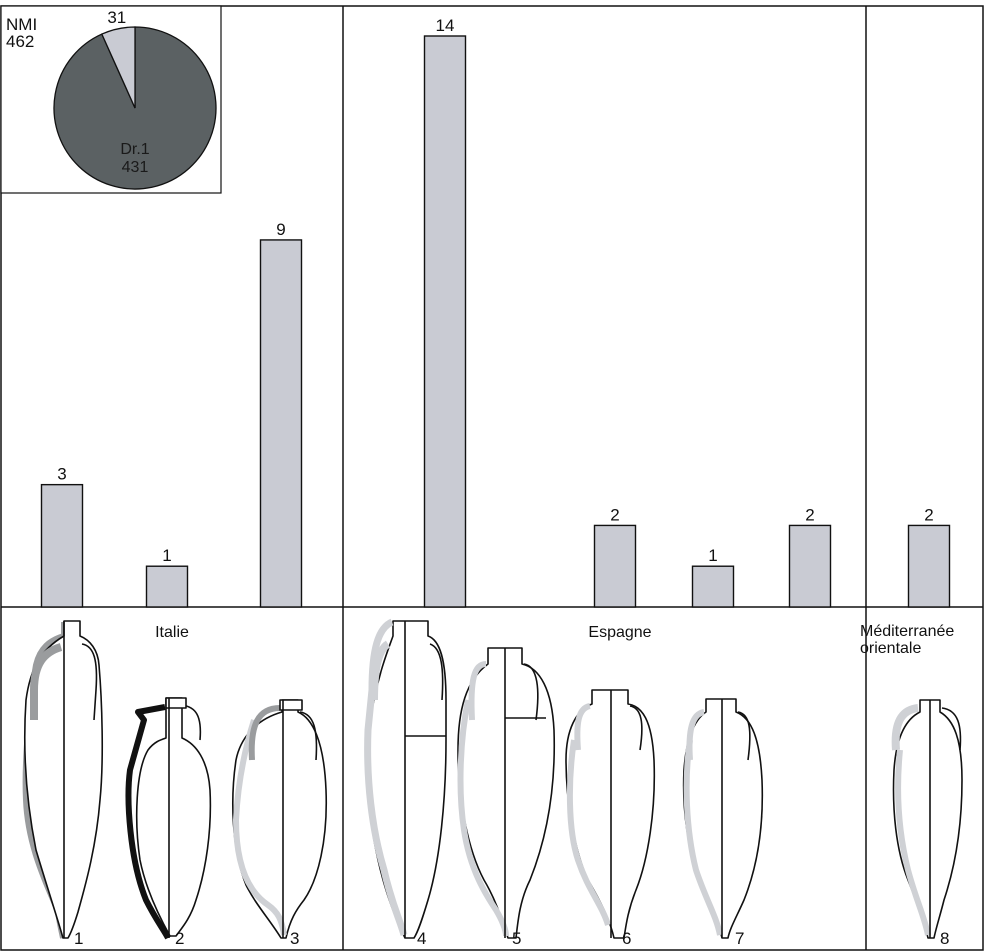 Image resolution: width=984 pixels, height=952 pixels. I want to click on bar-value-label-3: 9, so click(280, 229).